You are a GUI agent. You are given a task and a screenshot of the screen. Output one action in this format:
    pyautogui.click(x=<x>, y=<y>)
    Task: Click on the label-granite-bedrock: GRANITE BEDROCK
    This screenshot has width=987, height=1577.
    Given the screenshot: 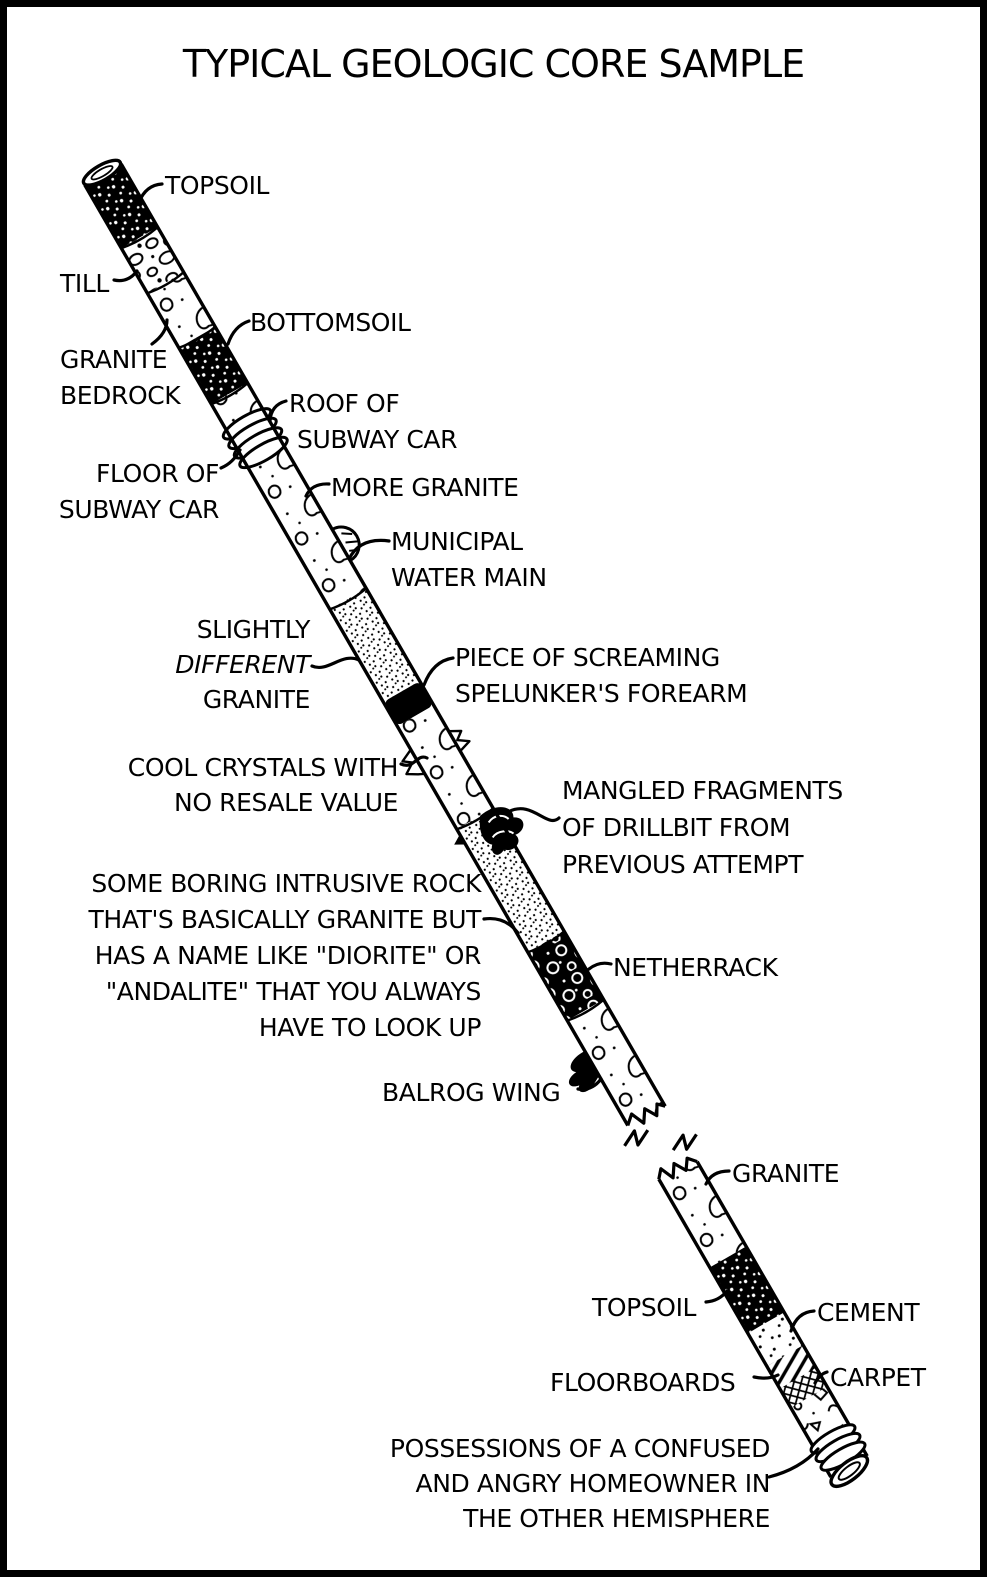 What is the action you would take?
    pyautogui.click(x=120, y=377)
    